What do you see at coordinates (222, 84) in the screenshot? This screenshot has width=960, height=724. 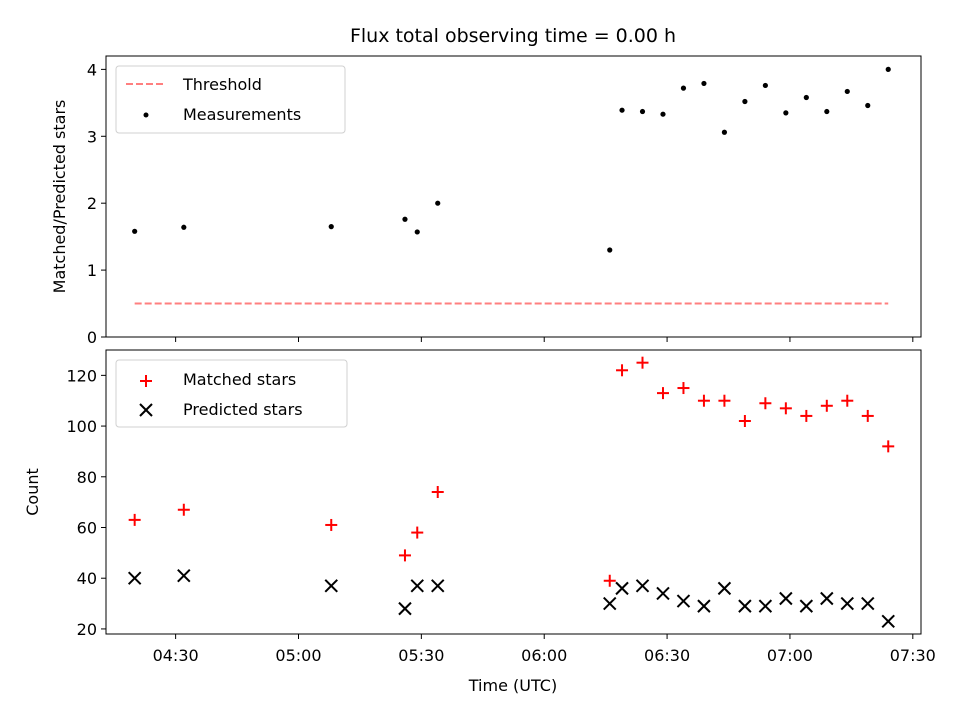 I see `legend-threshold-label: Threshold` at bounding box center [222, 84].